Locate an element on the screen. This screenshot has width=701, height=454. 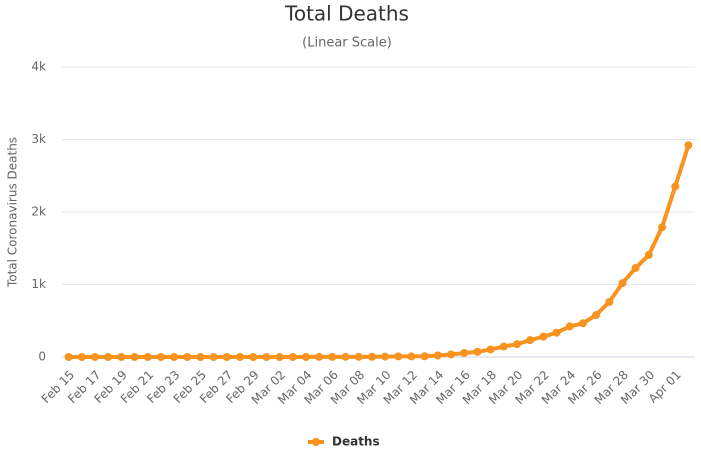
y-tick-label: 1k is located at coordinates (38, 284).